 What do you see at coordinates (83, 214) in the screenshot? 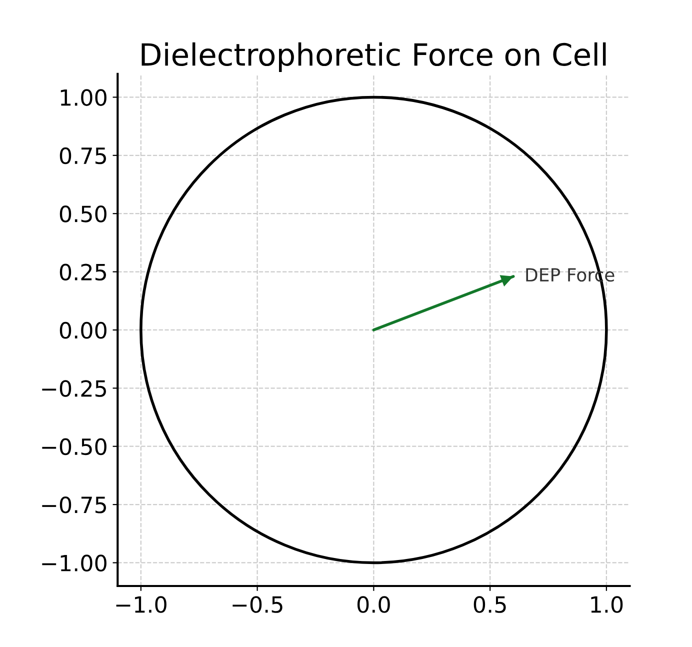
I see `y-tick-label: 0.50` at bounding box center [83, 214].